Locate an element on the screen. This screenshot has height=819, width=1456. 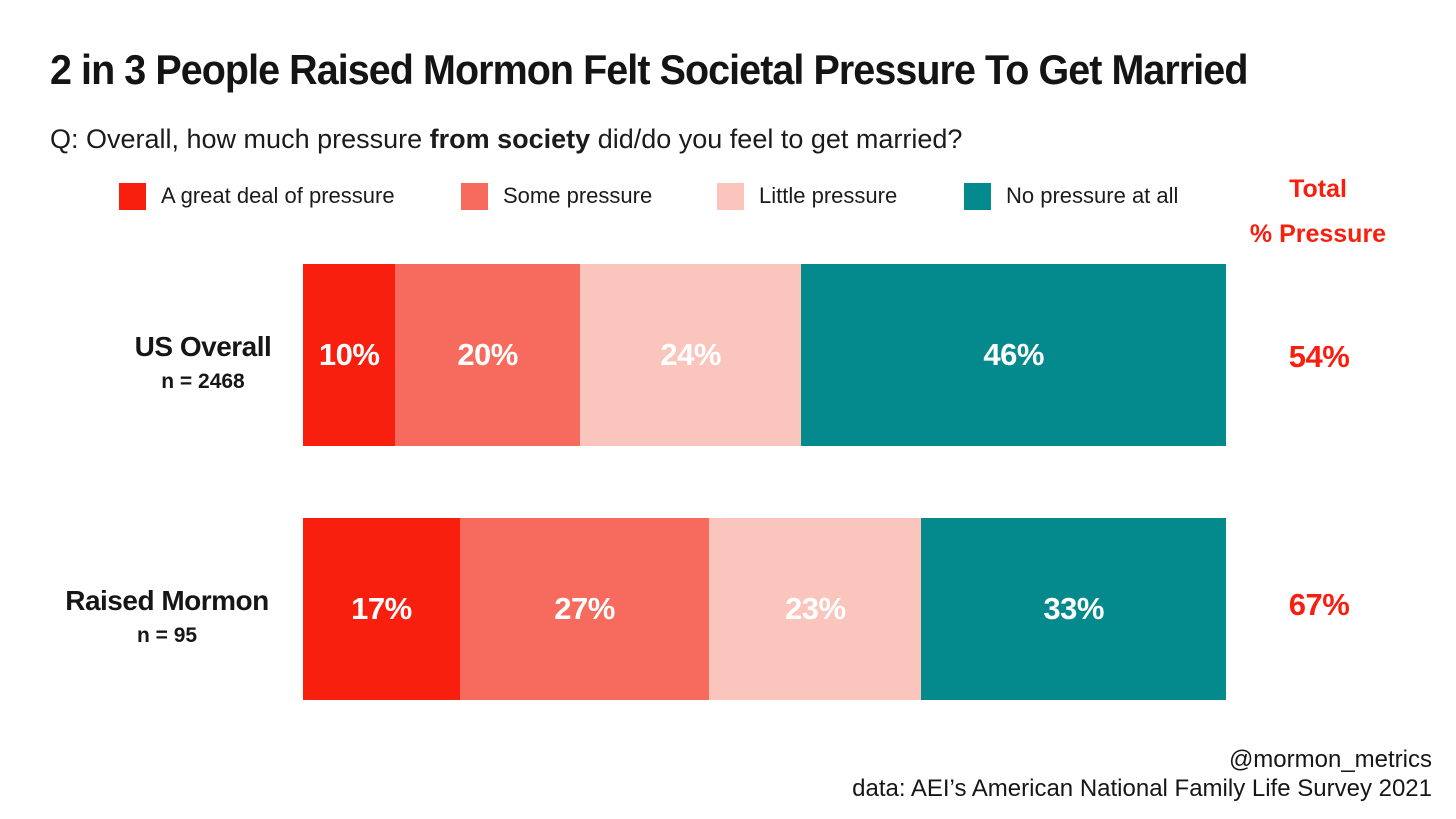
row-label-raised-mormon: Raised Mormon n = 95 is located at coordinates (167, 616).